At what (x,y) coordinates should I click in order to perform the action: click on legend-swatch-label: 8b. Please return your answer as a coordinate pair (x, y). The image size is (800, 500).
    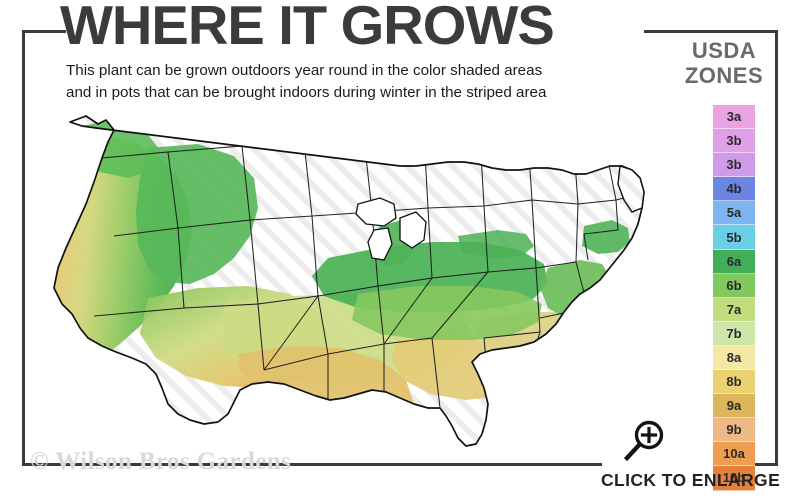
    Looking at the image, I should click on (734, 382).